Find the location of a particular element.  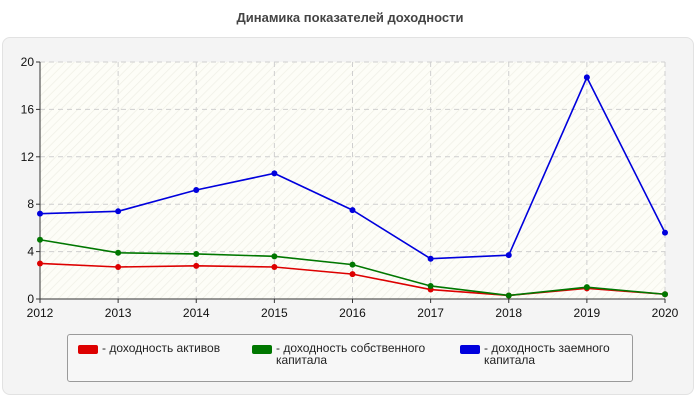

y-tick-label-5: 20 is located at coordinates (28, 62).